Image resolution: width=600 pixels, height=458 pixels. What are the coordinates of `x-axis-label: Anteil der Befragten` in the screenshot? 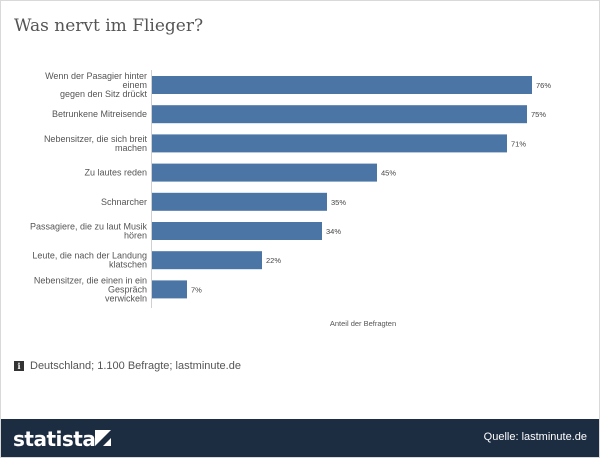 It's located at (363, 323).